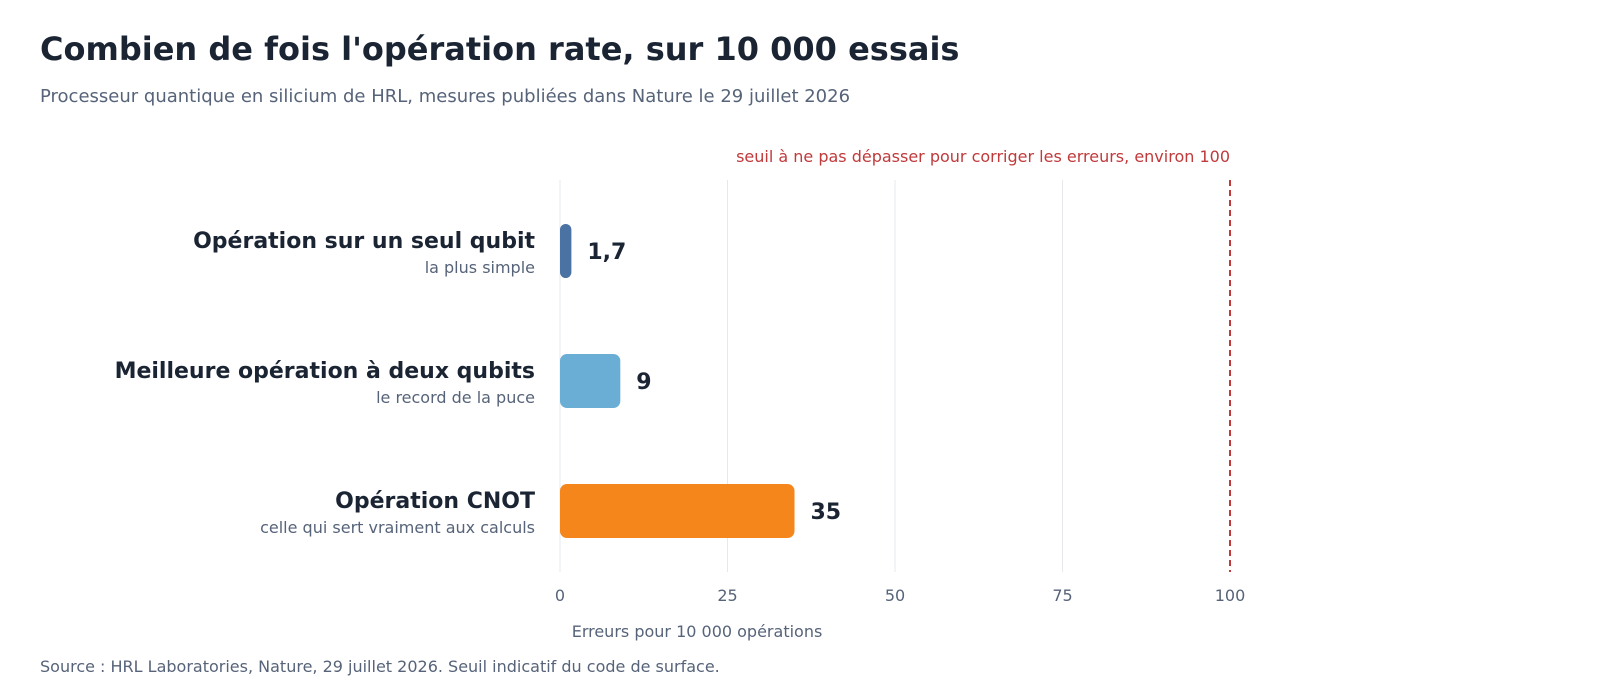  What do you see at coordinates (1230, 595) in the screenshot?
I see `x-tick-label: 100` at bounding box center [1230, 595].